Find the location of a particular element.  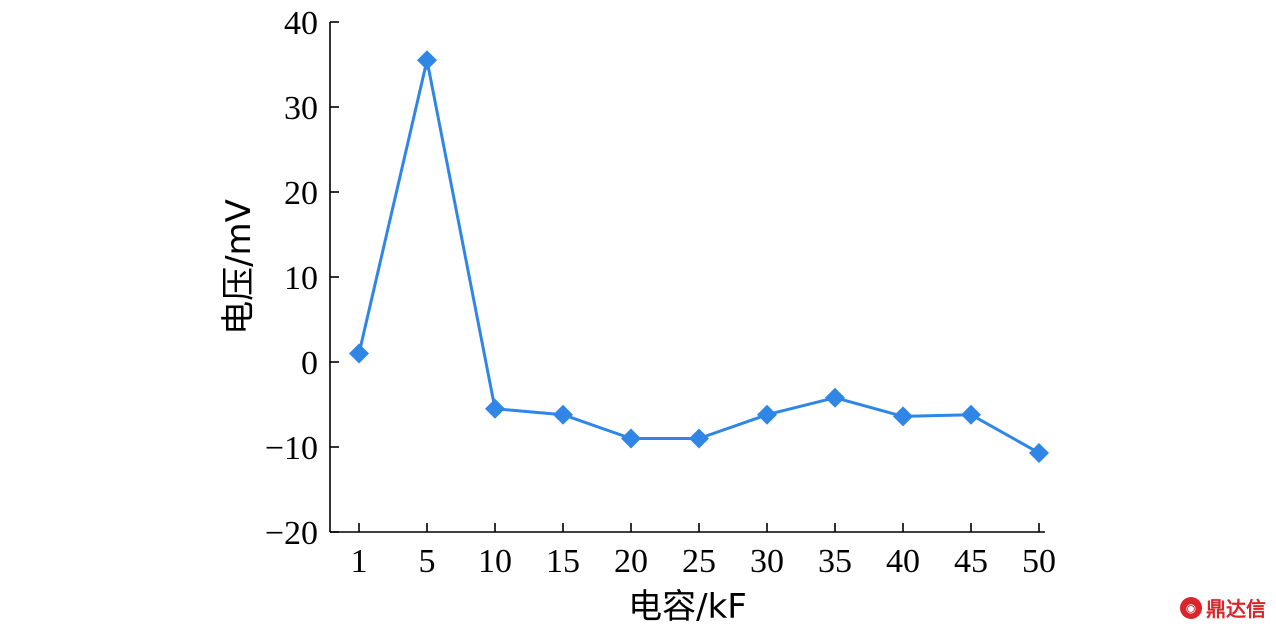

y-tick-label: 10 is located at coordinates (301, 278).